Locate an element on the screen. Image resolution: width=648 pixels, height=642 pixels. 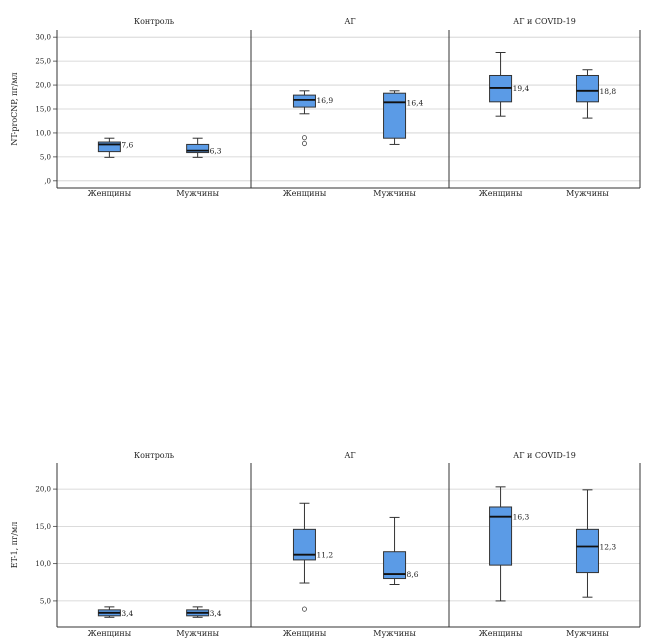
box-2: 8,6 Мужчины is located at coordinates (396, 577).